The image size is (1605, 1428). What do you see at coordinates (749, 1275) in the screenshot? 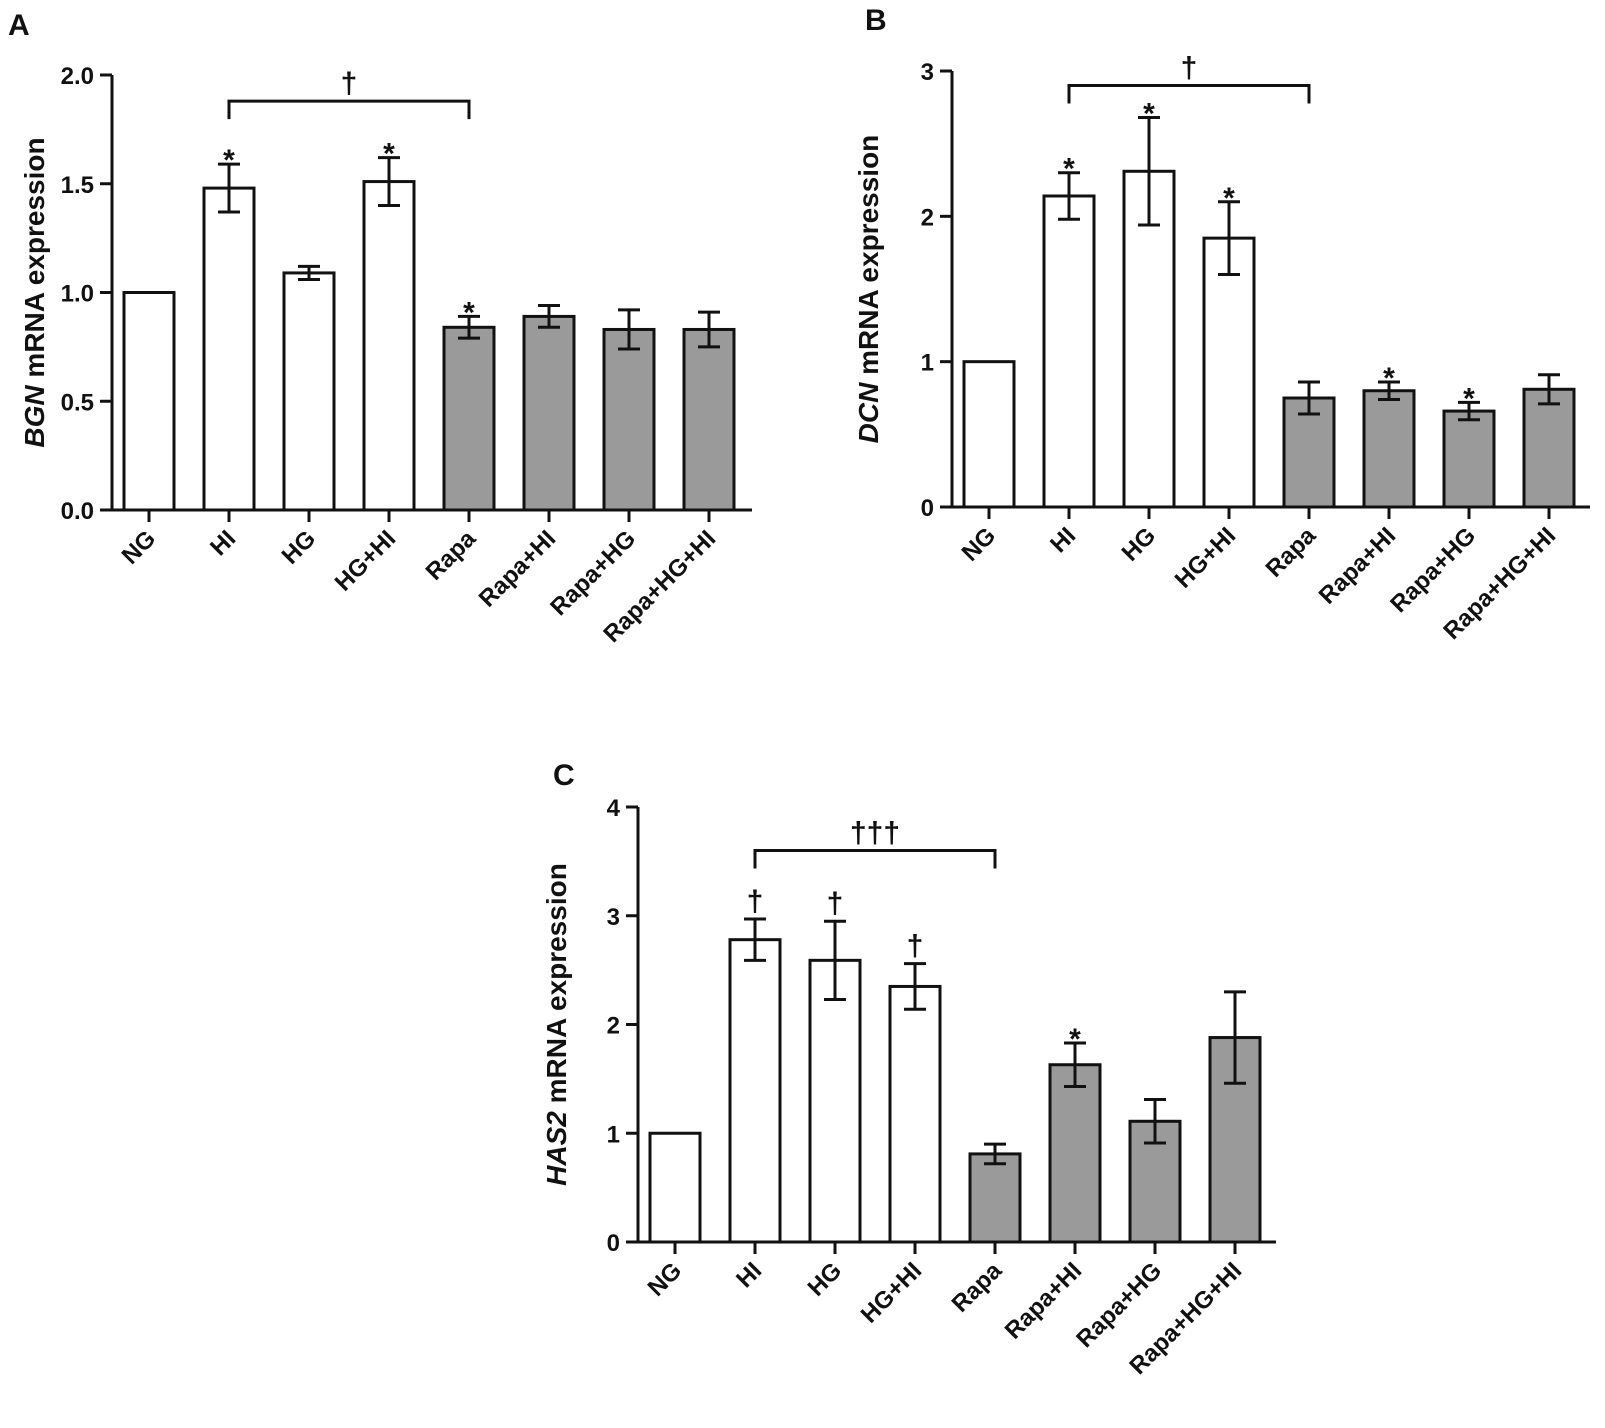
I see `panel-c-category-label-1: HI` at bounding box center [749, 1275].